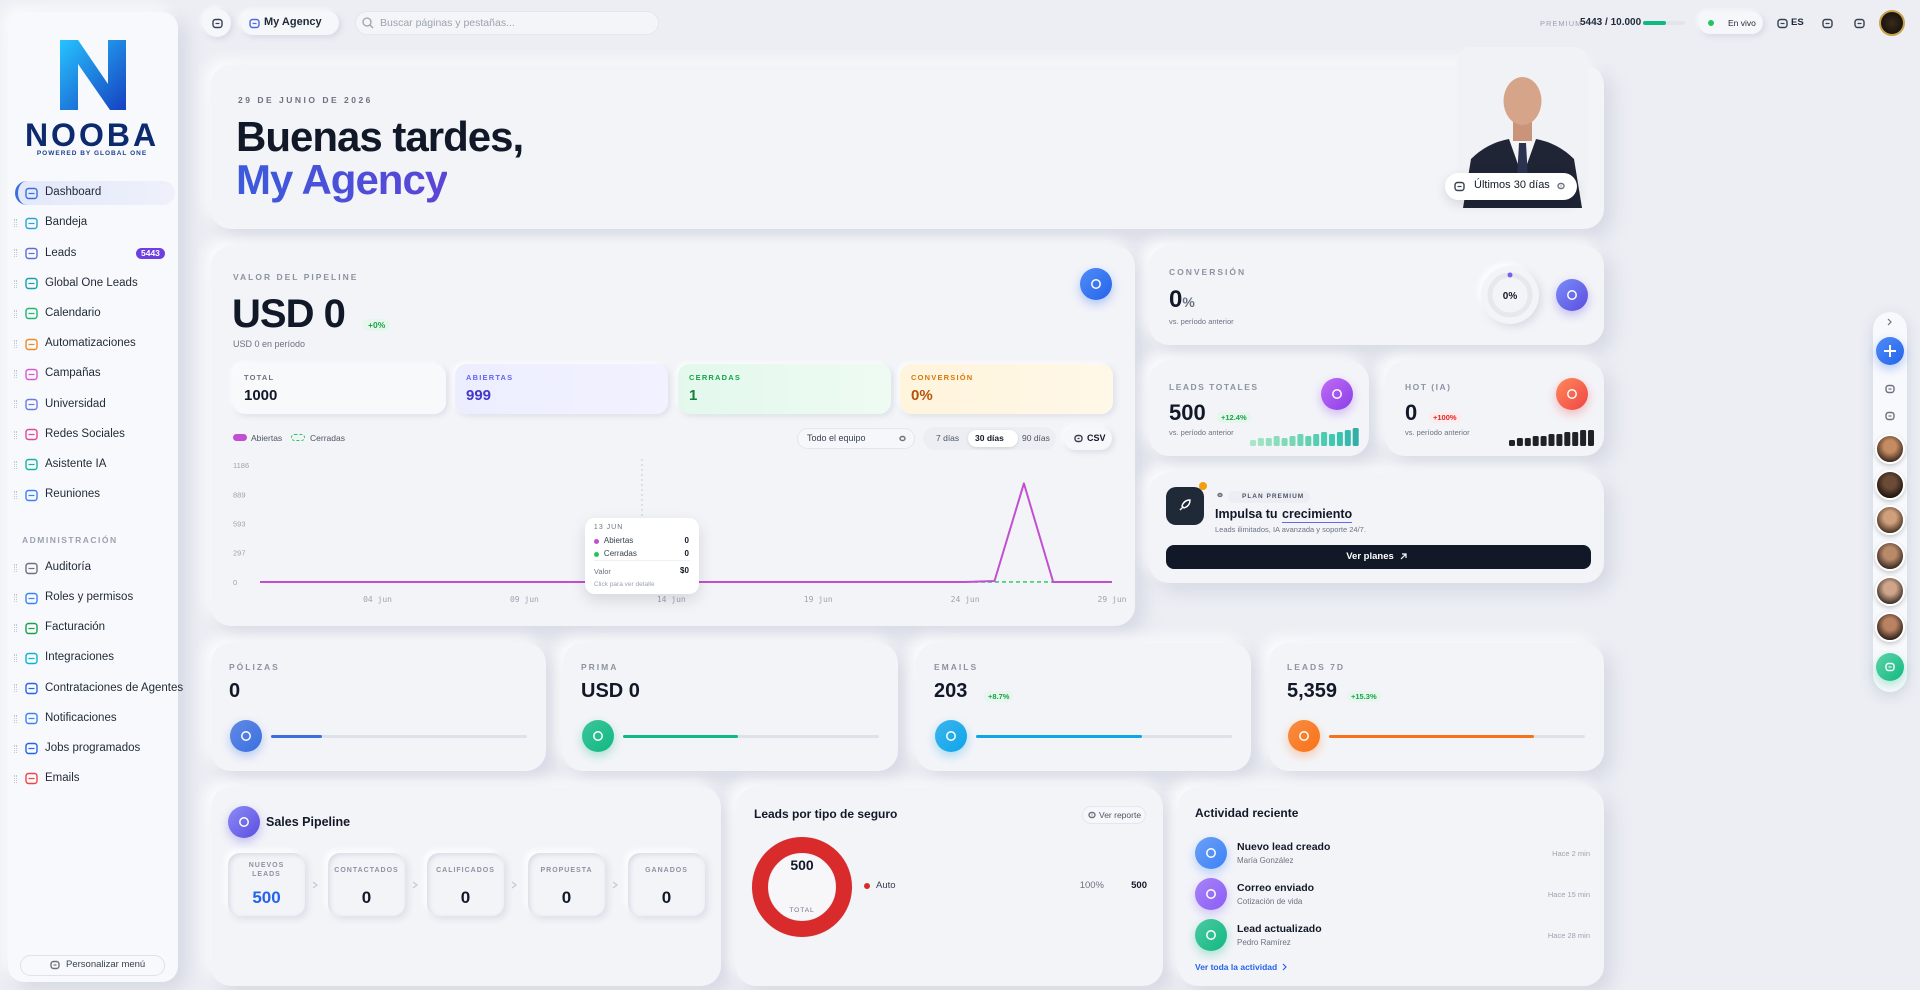 This screenshot has width=1920, height=990. I want to click on nav-item: Contrataciones de Agentes, so click(114, 687).